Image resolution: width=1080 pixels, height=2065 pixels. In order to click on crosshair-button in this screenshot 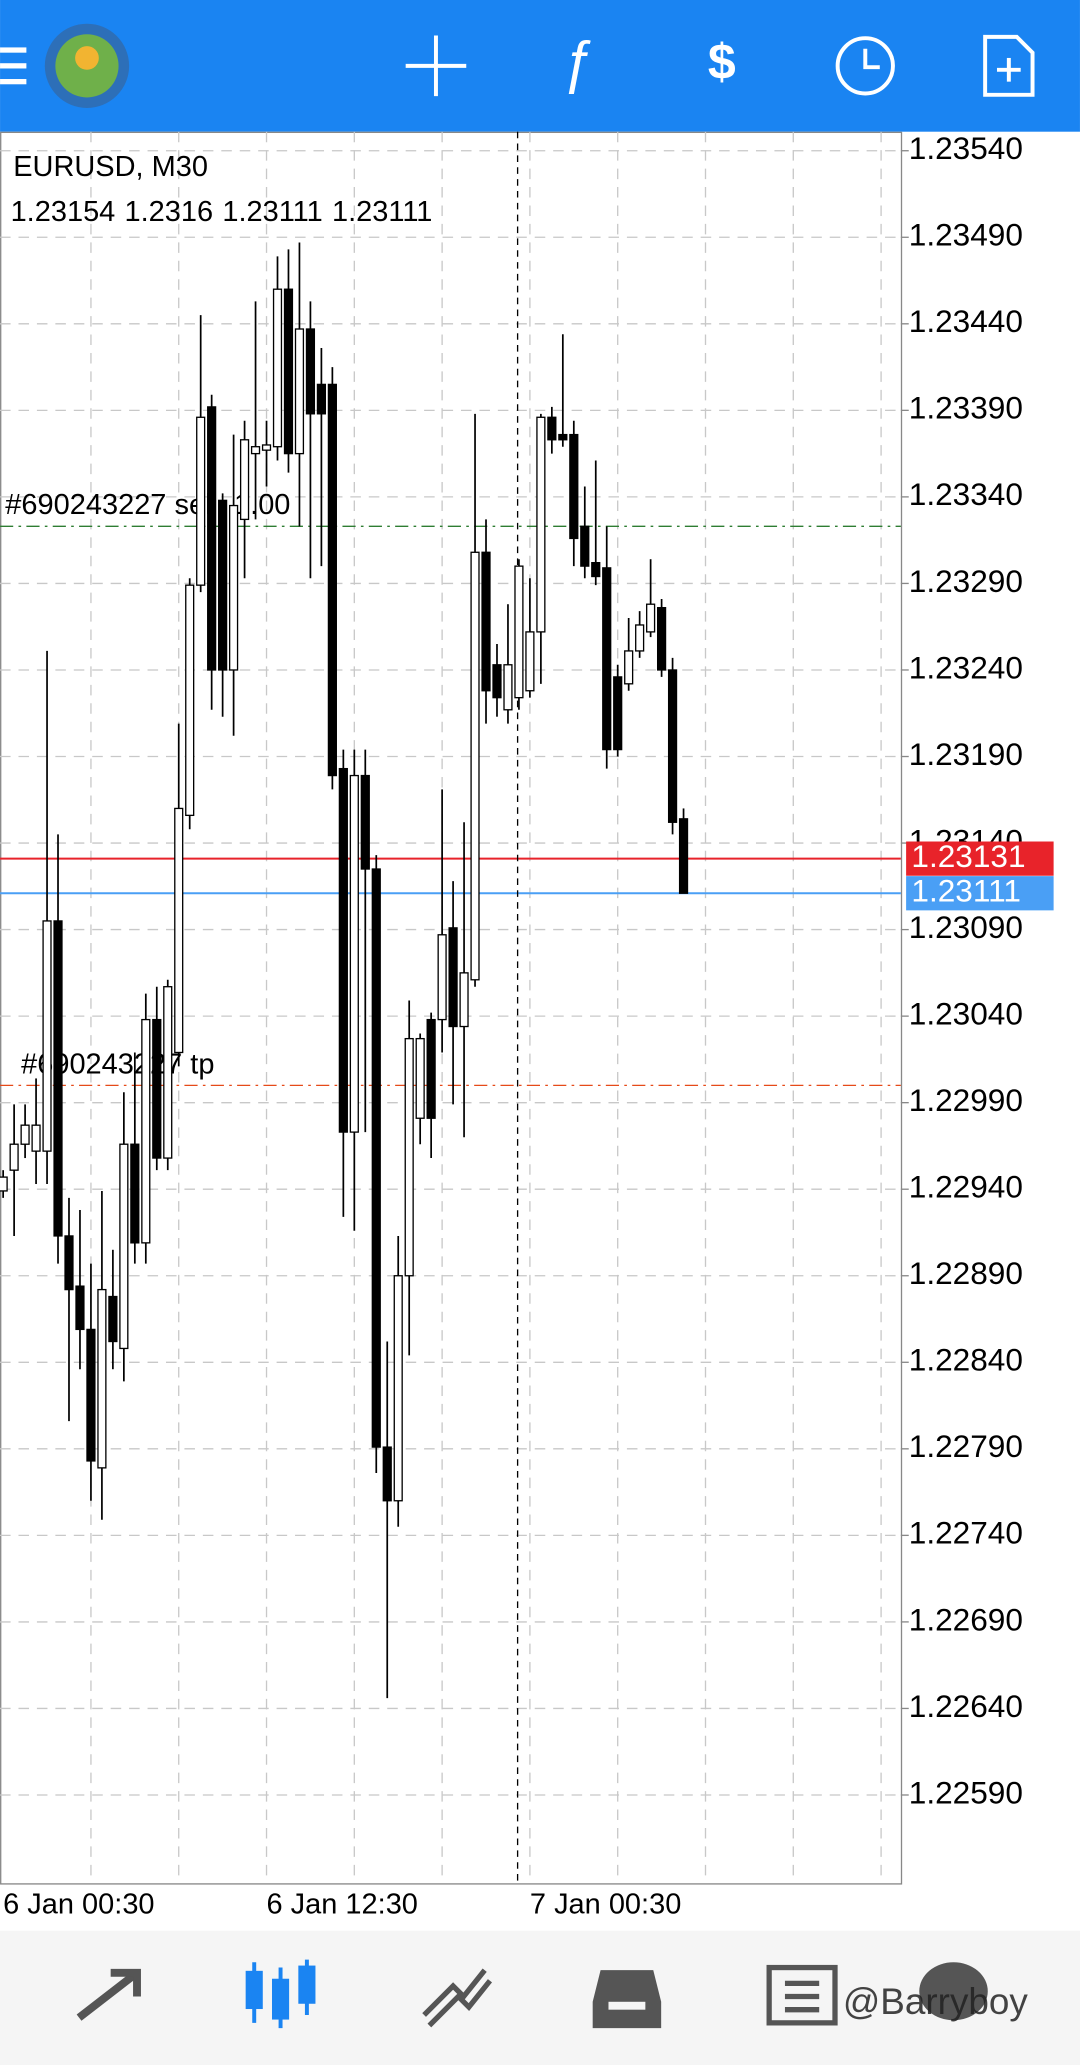, I will do `click(436, 66)`.